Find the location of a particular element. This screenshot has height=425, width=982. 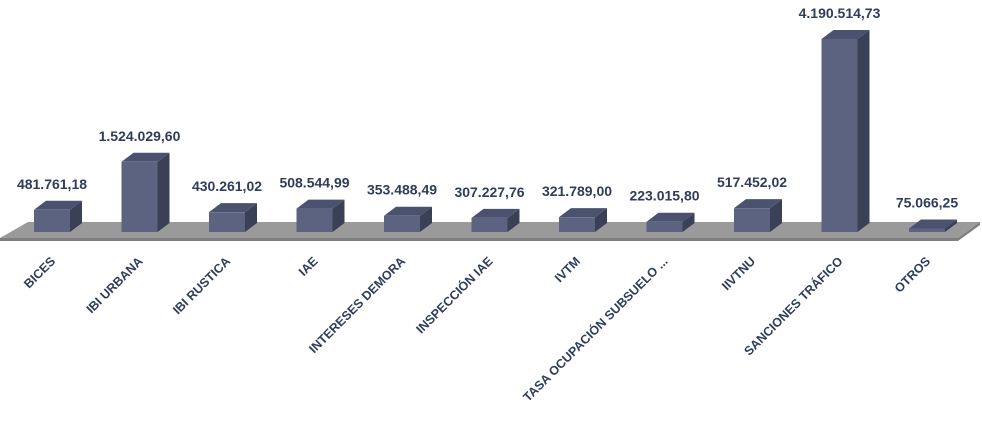

category-label: INSPECCIÓN IAE is located at coordinates (454, 295).